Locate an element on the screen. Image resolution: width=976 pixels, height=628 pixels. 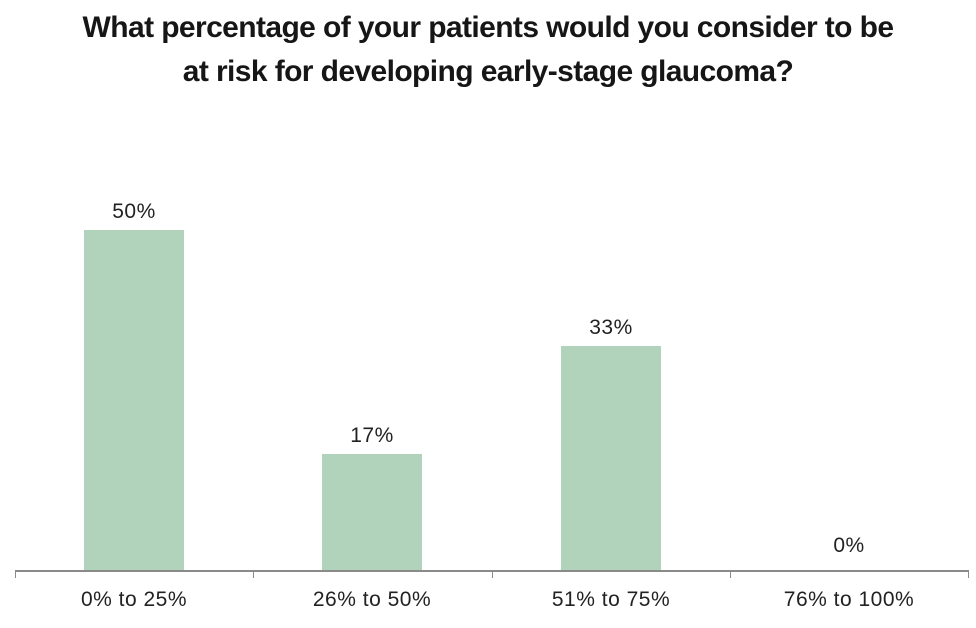
value-label-0% to 25%: 50% is located at coordinates (134, 211).